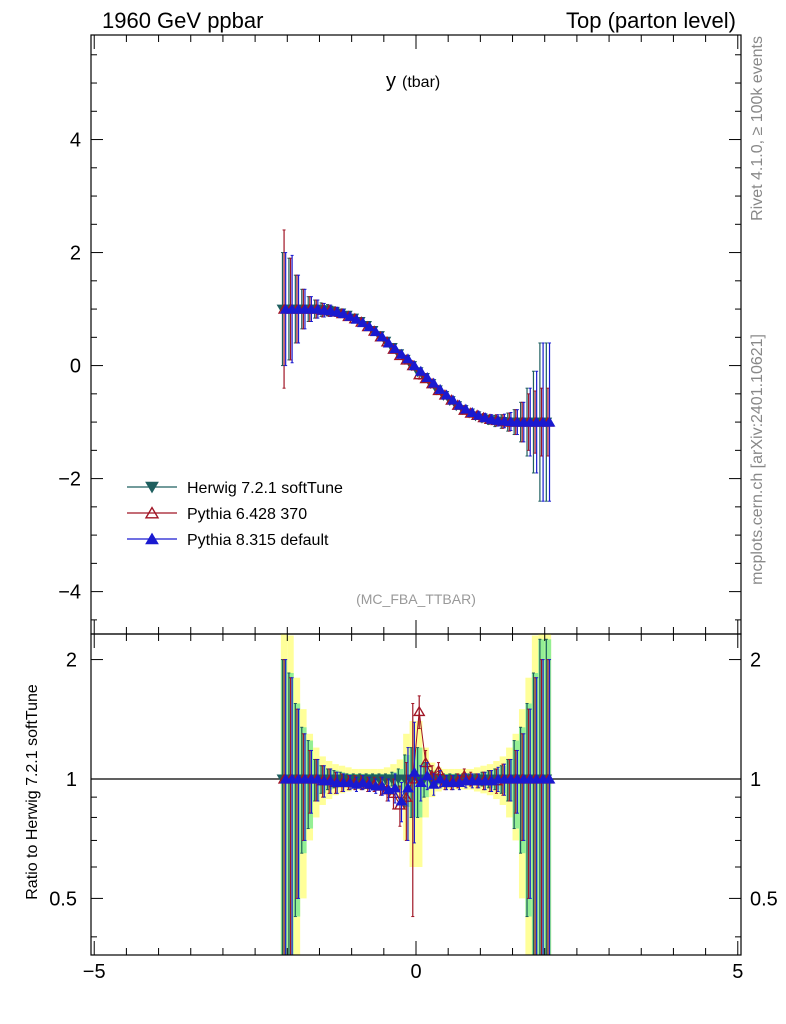 Image resolution: width=786 pixels, height=1024 pixels. I want to click on ratio-y-axis-label: Ratio to Herwig 7.2.1 softTune, so click(32, 792).